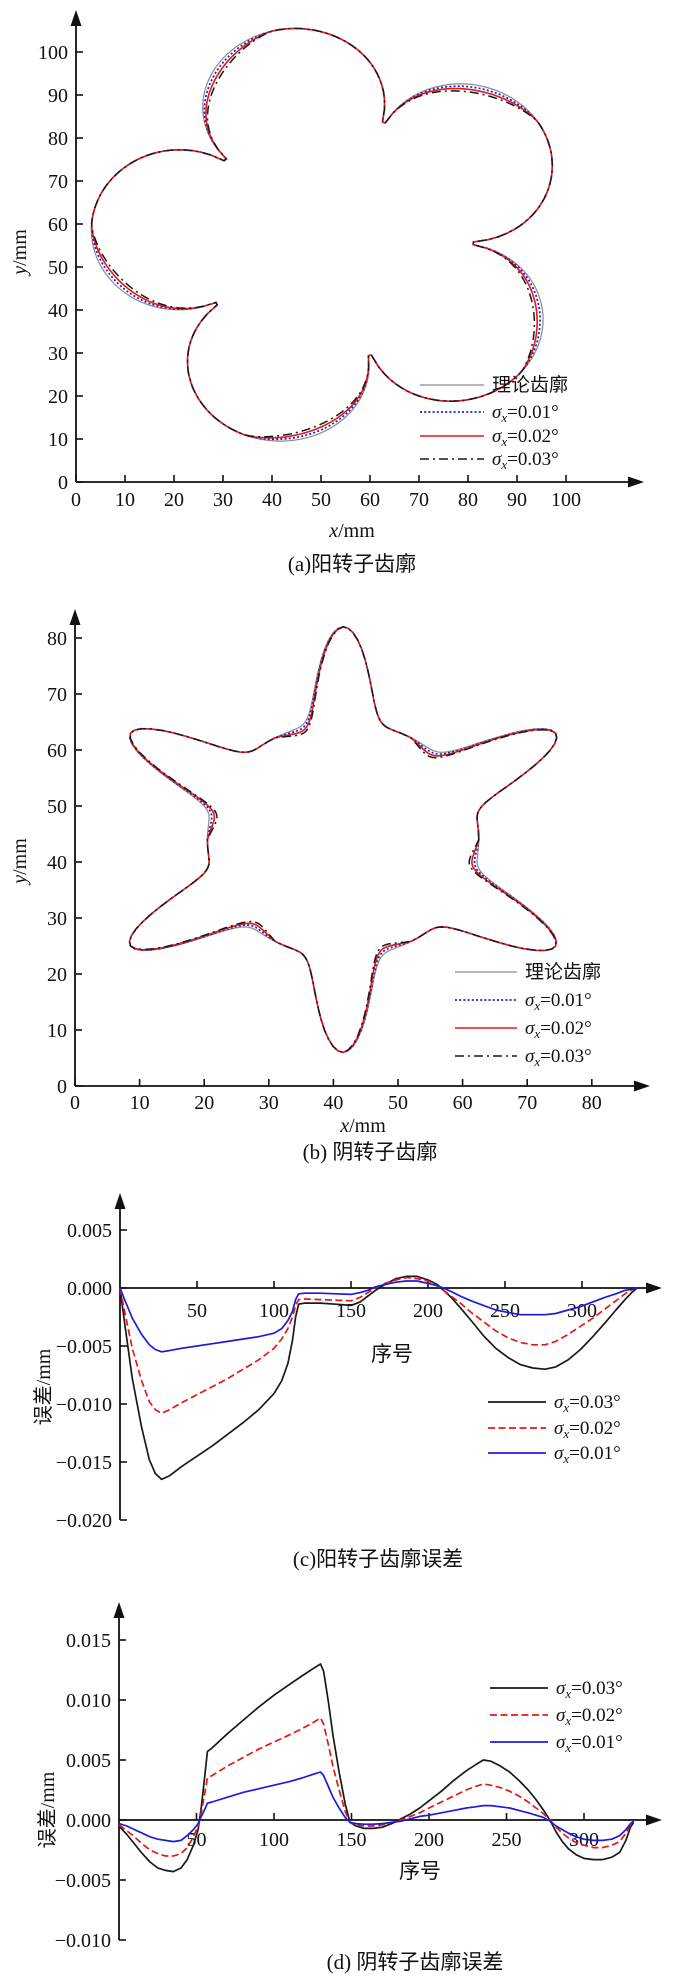 This screenshot has width=674, height=1976. What do you see at coordinates (83, 1881) in the screenshot?
I see `svg-text: −0.005` at bounding box center [83, 1881].